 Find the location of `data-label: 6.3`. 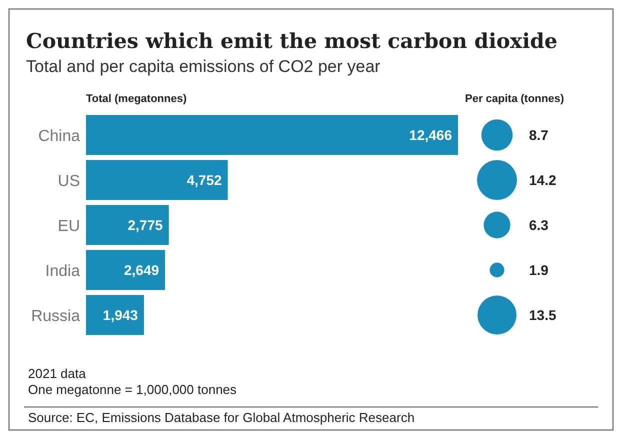

data-label: 6.3 is located at coordinates (539, 225).